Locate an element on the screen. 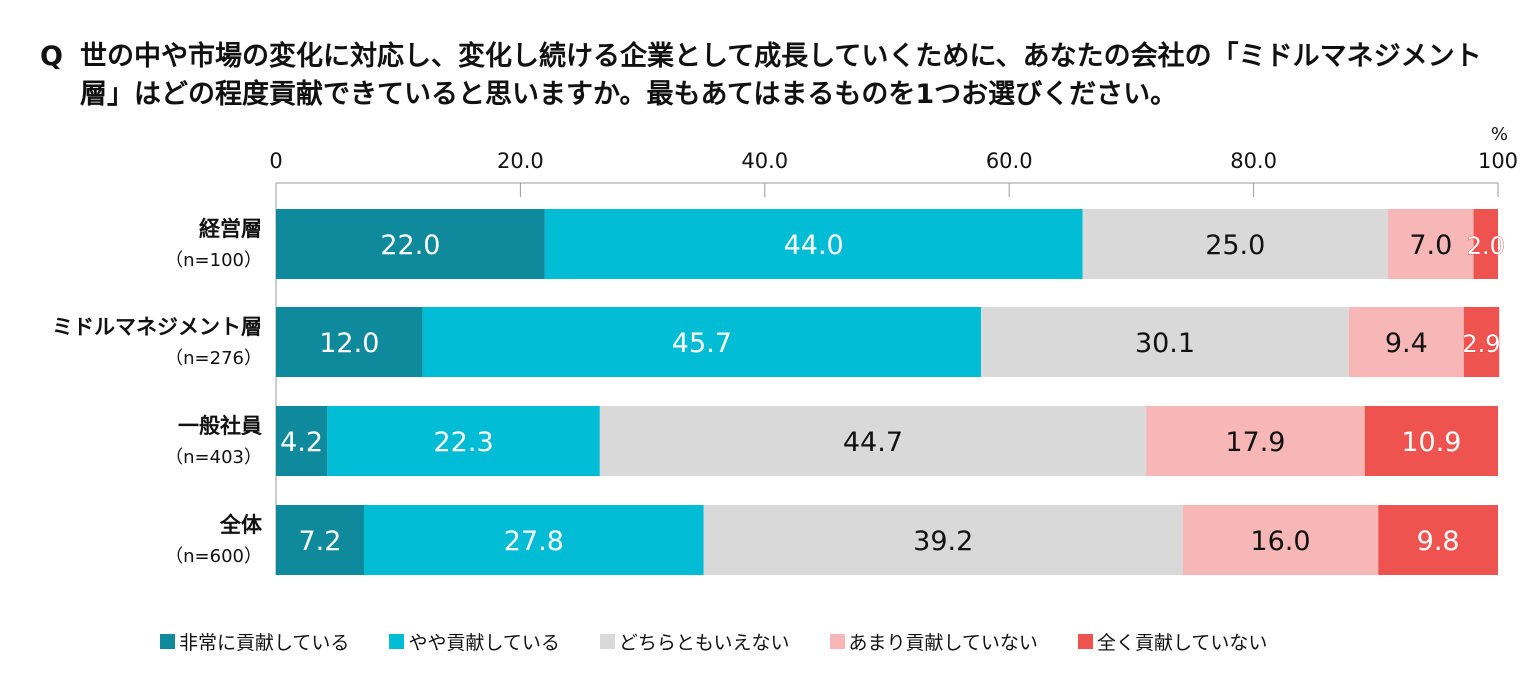 Image resolution: width=1540 pixels, height=697 pixels. data-label: 10.9 is located at coordinates (1431, 442).